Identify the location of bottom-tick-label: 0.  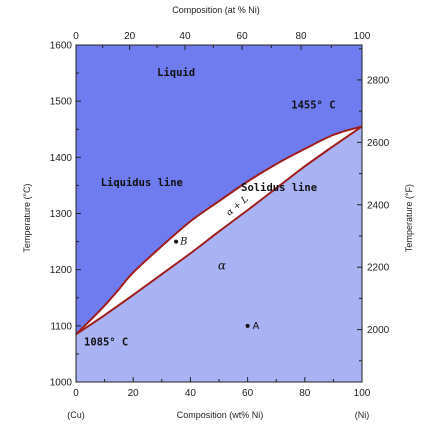
(76, 393).